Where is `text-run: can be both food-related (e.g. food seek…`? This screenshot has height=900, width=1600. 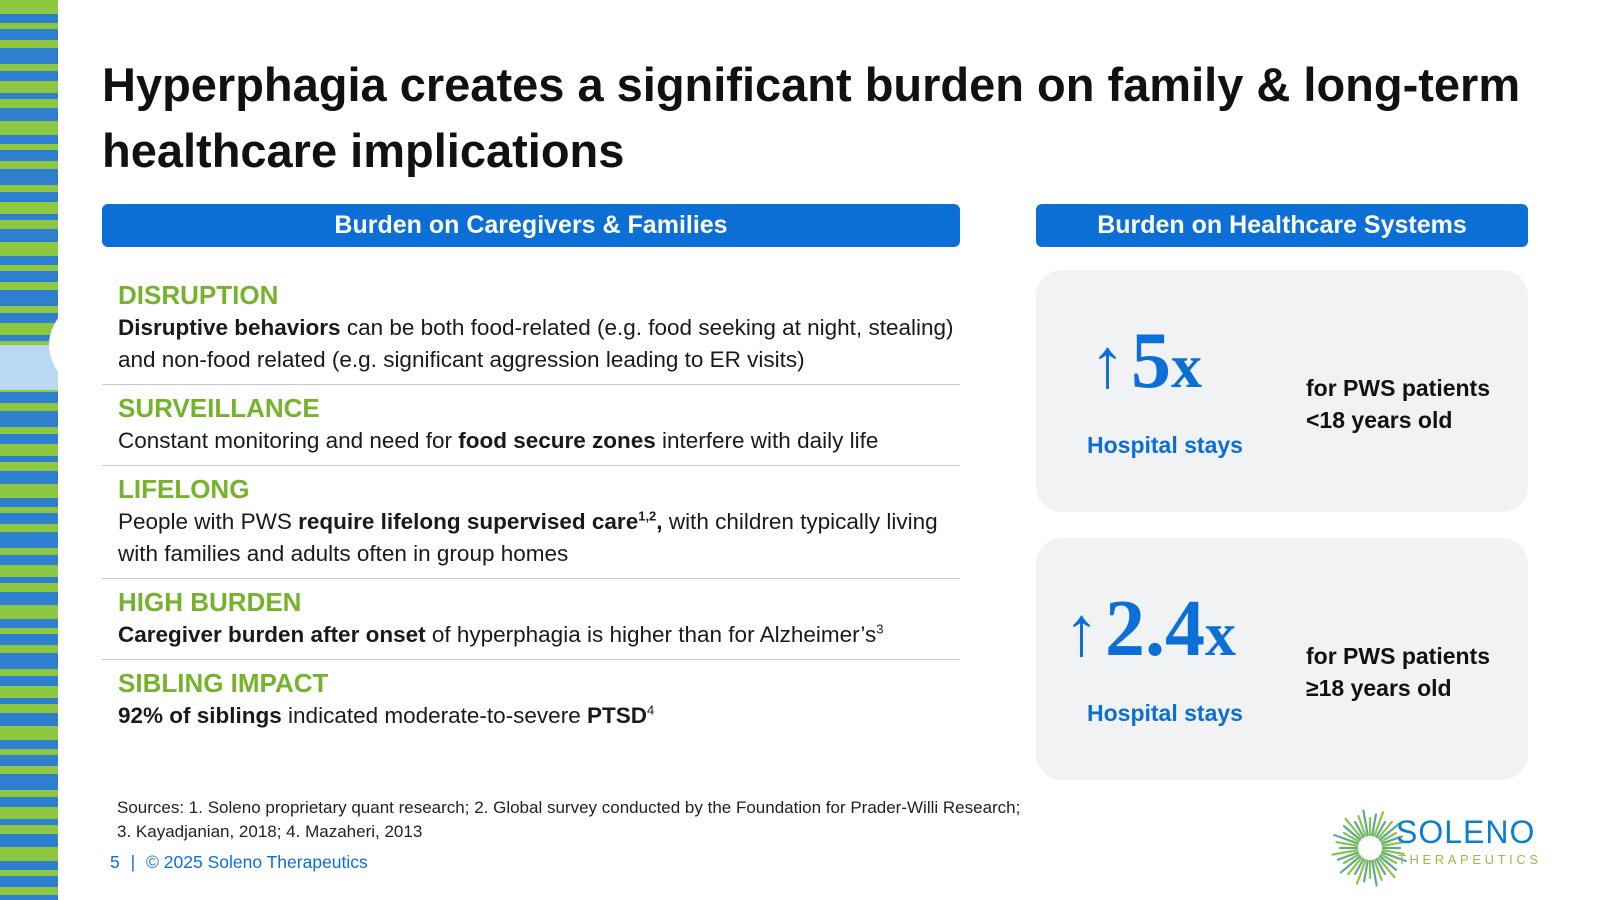
text-run: can be both food-related (e.g. food seek… is located at coordinates (536, 343).